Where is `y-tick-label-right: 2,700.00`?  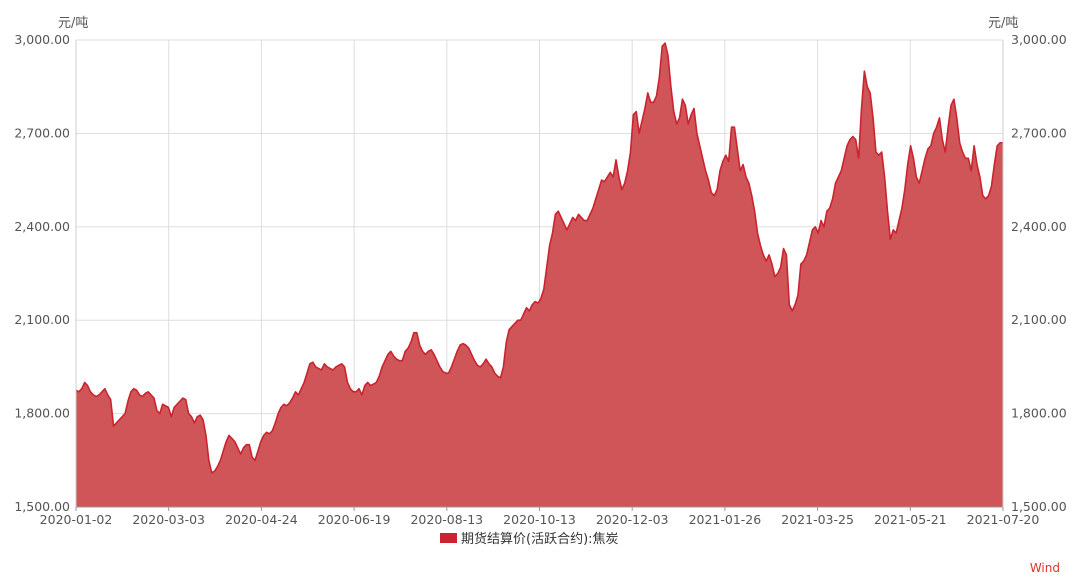
y-tick-label-right: 2,700.00 is located at coordinates (1039, 132).